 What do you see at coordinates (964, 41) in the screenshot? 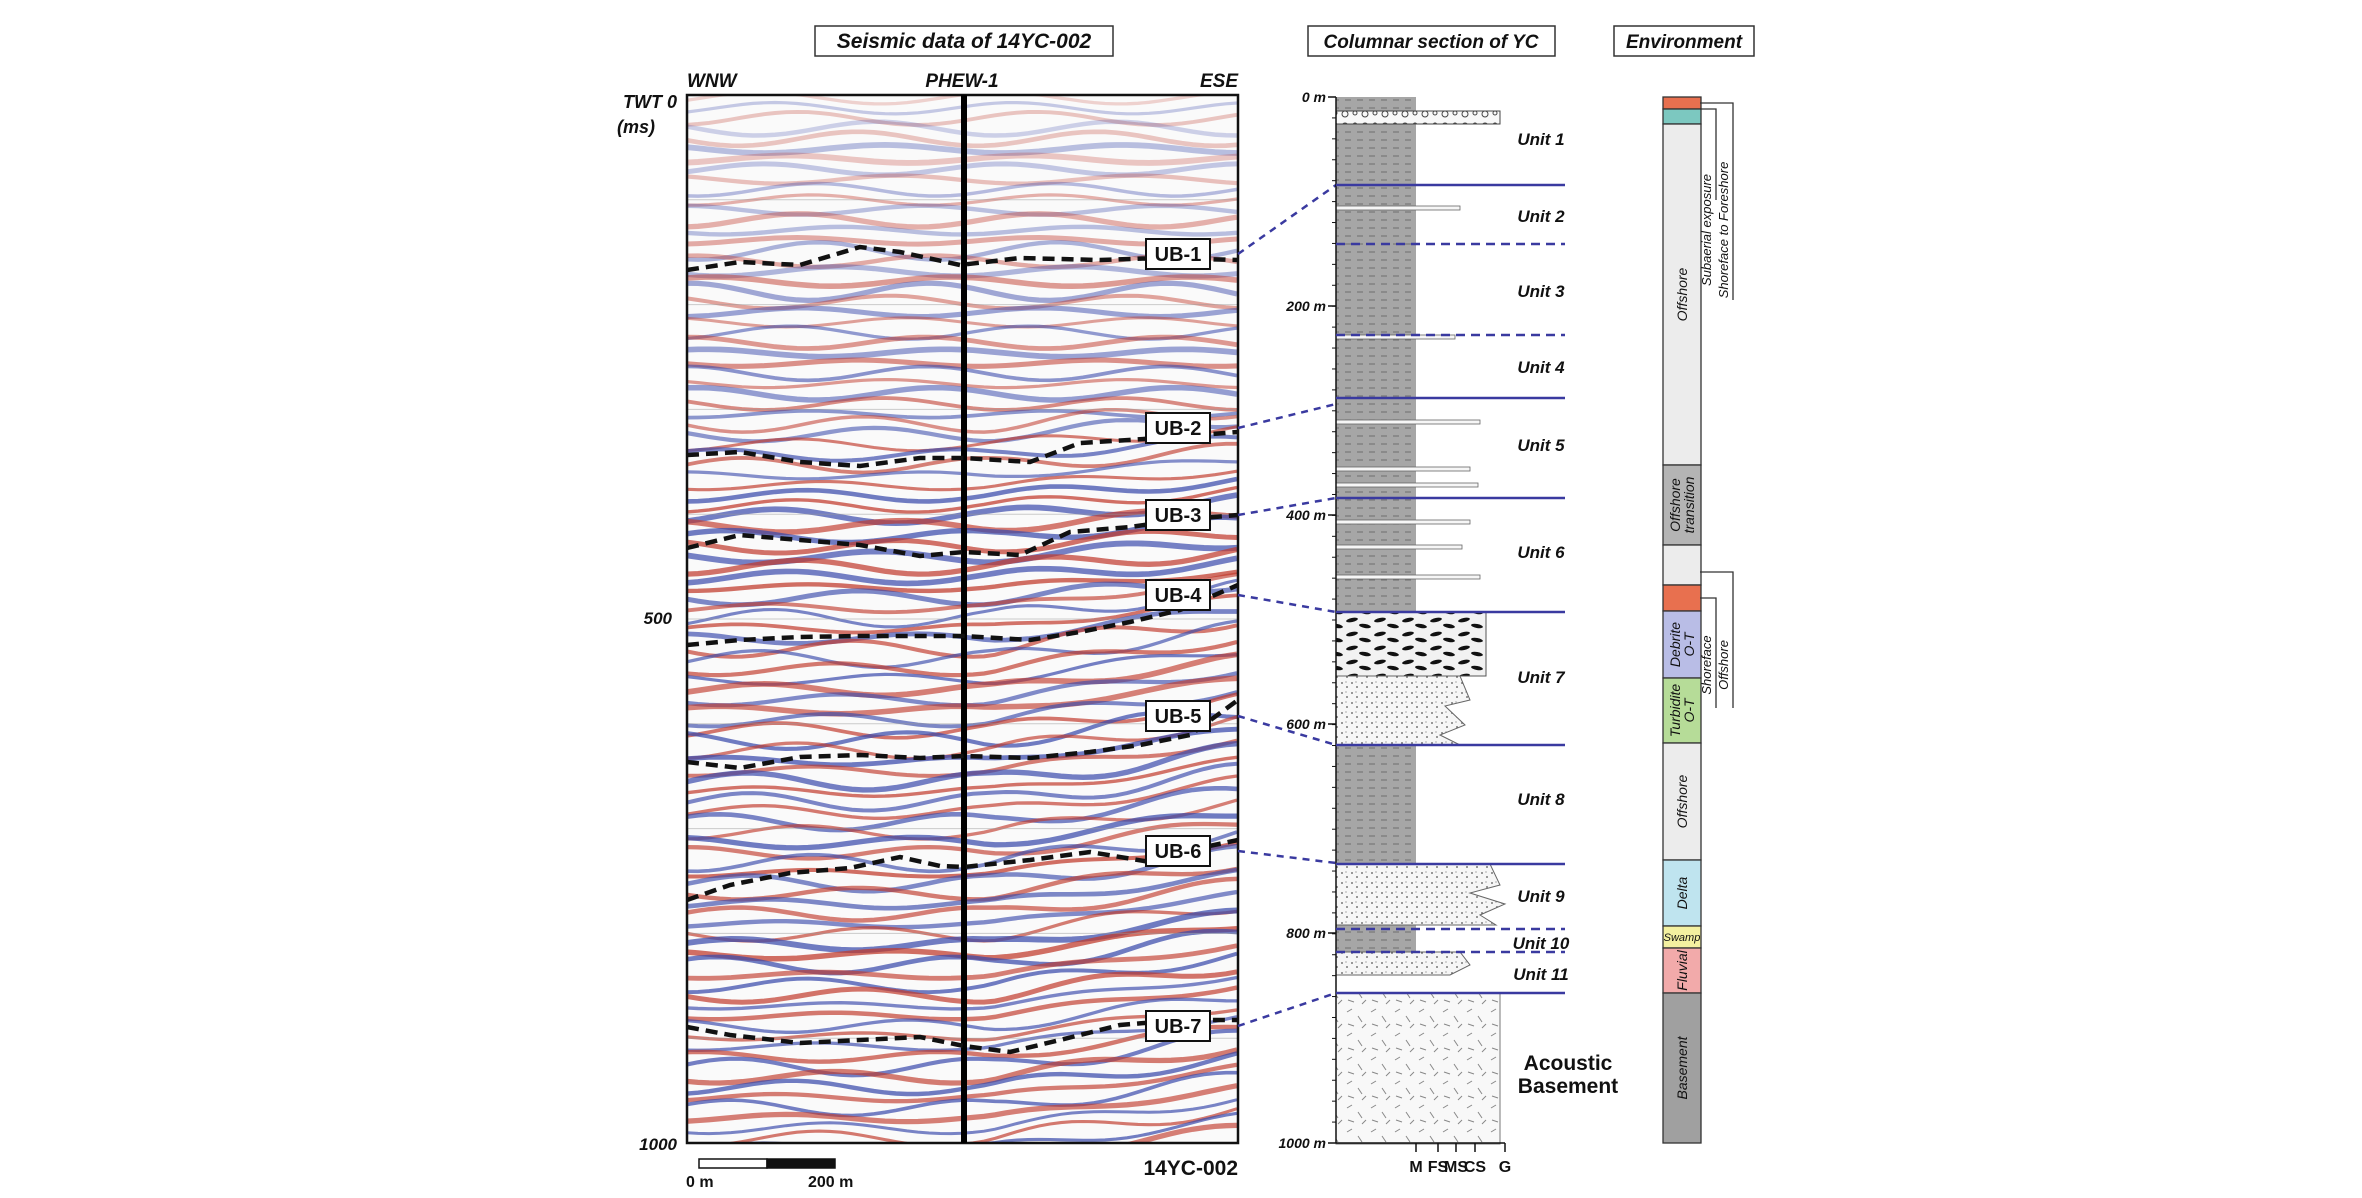
I see `seismic-title: Seismic data of 14YC-002` at bounding box center [964, 41].